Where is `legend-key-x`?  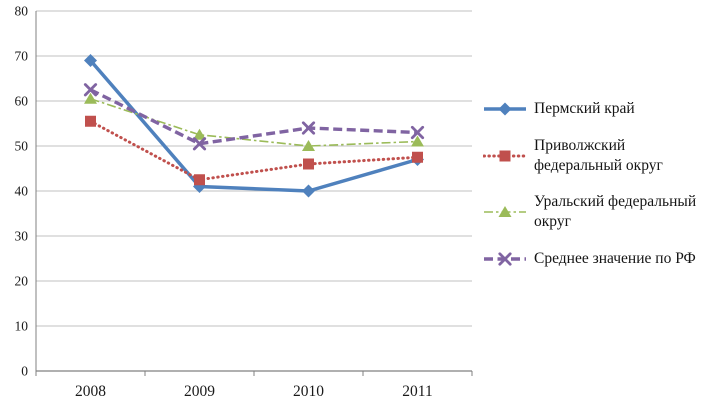 legend-key-x is located at coordinates (505, 259).